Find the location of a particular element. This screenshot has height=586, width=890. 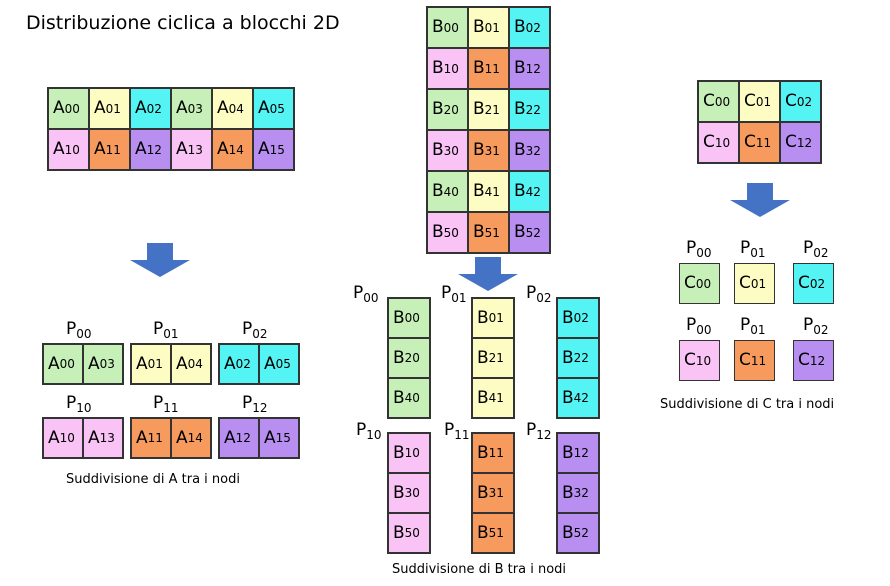

matrix-b-block-00: B 00 is located at coordinates (447, 27).